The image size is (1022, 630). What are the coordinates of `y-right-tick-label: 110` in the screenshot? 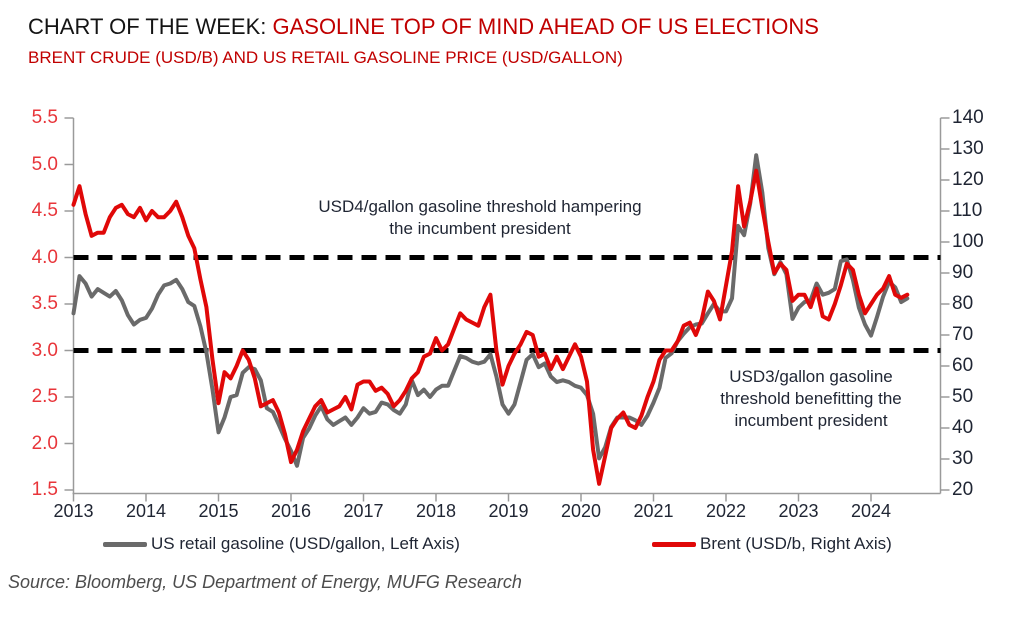 It's located at (967, 210).